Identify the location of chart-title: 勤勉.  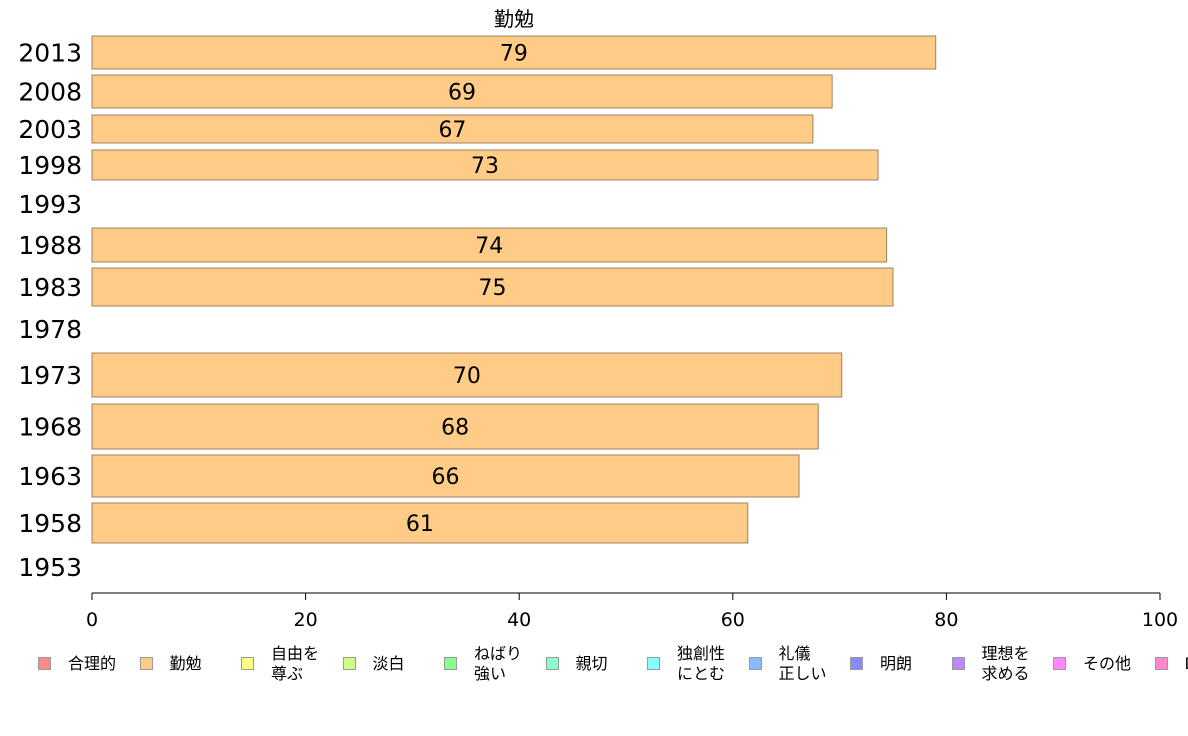
(514, 19).